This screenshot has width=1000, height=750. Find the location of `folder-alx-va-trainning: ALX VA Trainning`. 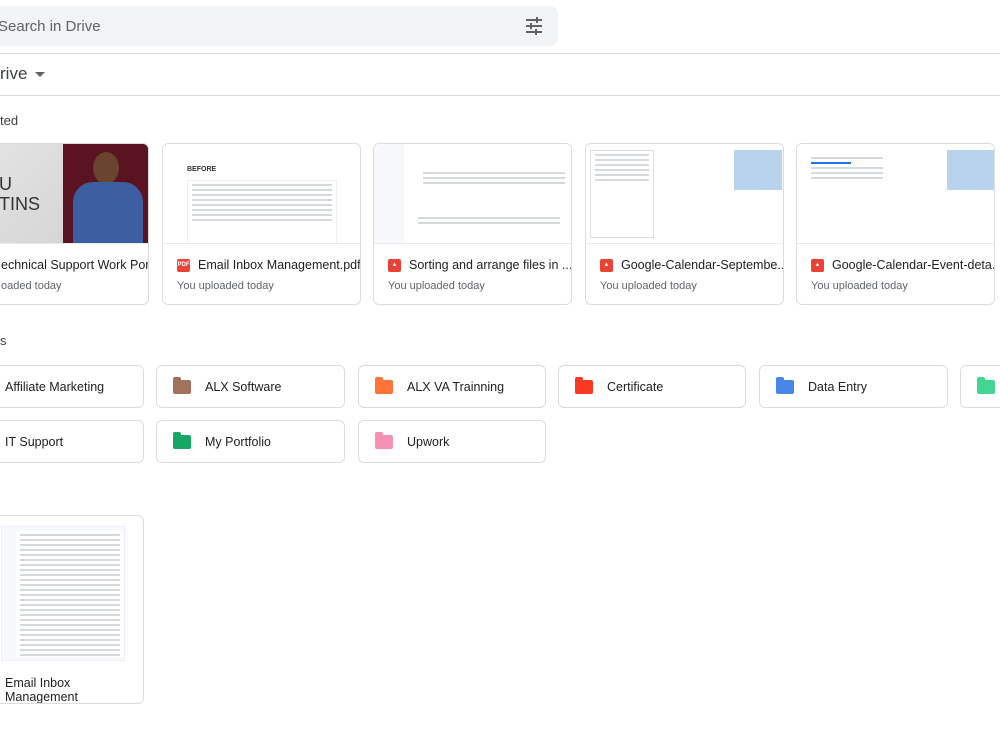

folder-alx-va-trainning: ALX VA Trainning is located at coordinates (452, 386).